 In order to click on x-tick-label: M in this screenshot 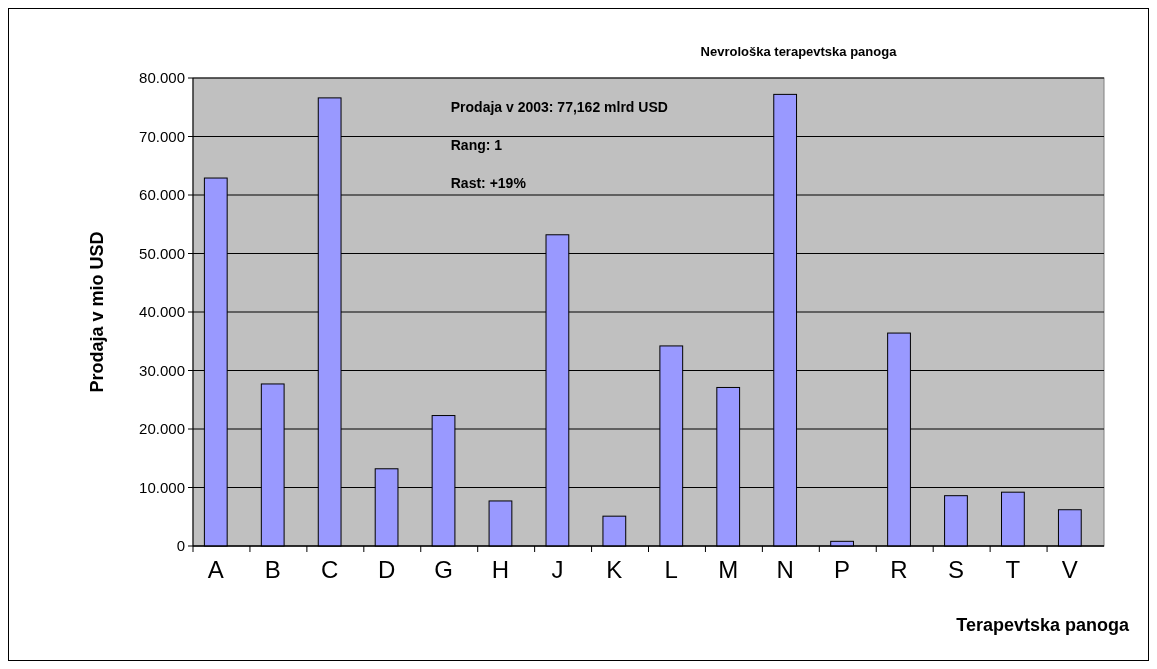, I will do `click(728, 569)`.